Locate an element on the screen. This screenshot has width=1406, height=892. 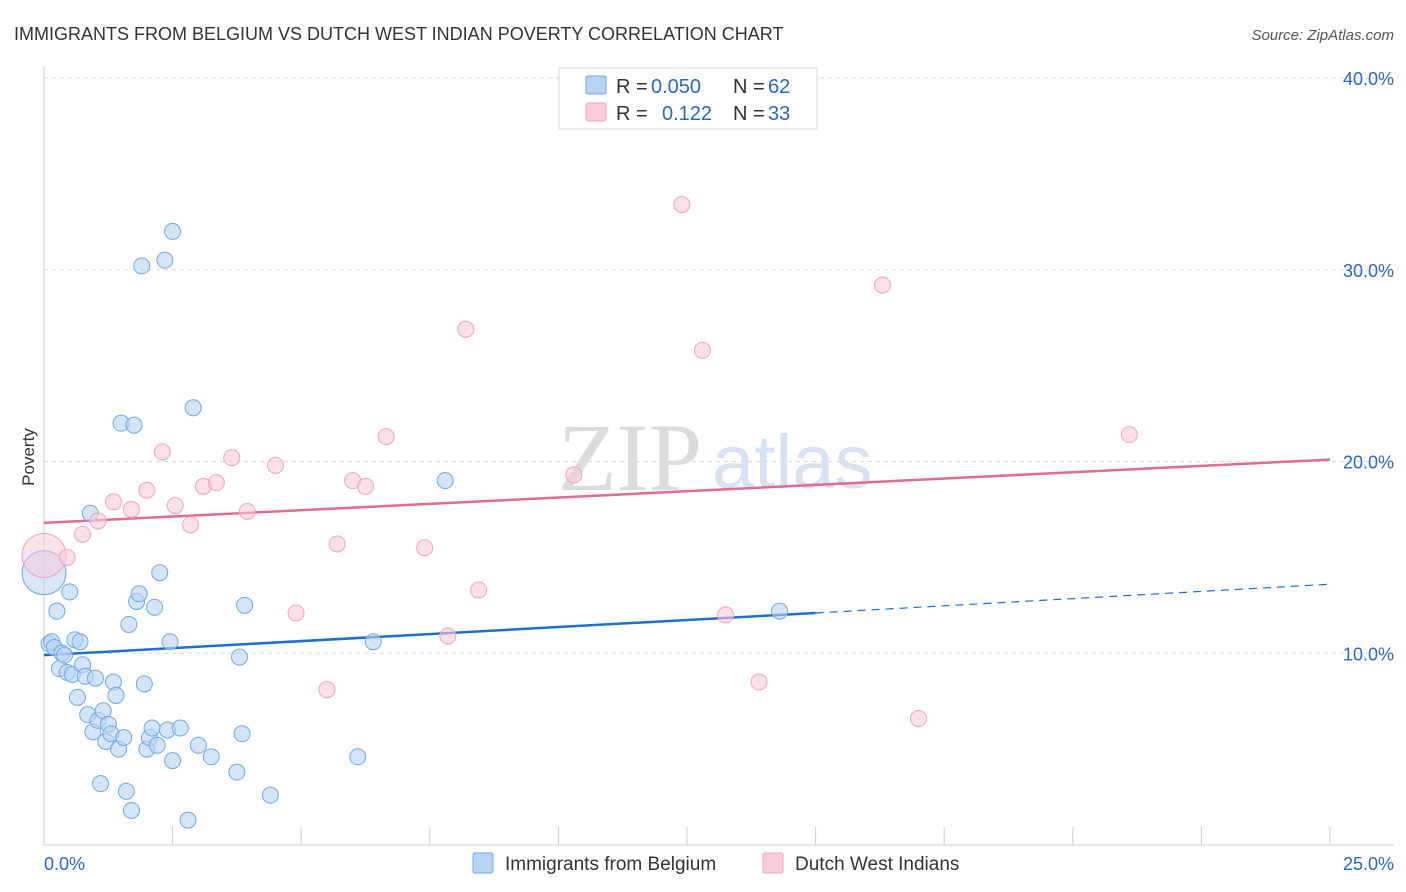
x-tick-label-min: 0.0% is located at coordinates (64, 864).